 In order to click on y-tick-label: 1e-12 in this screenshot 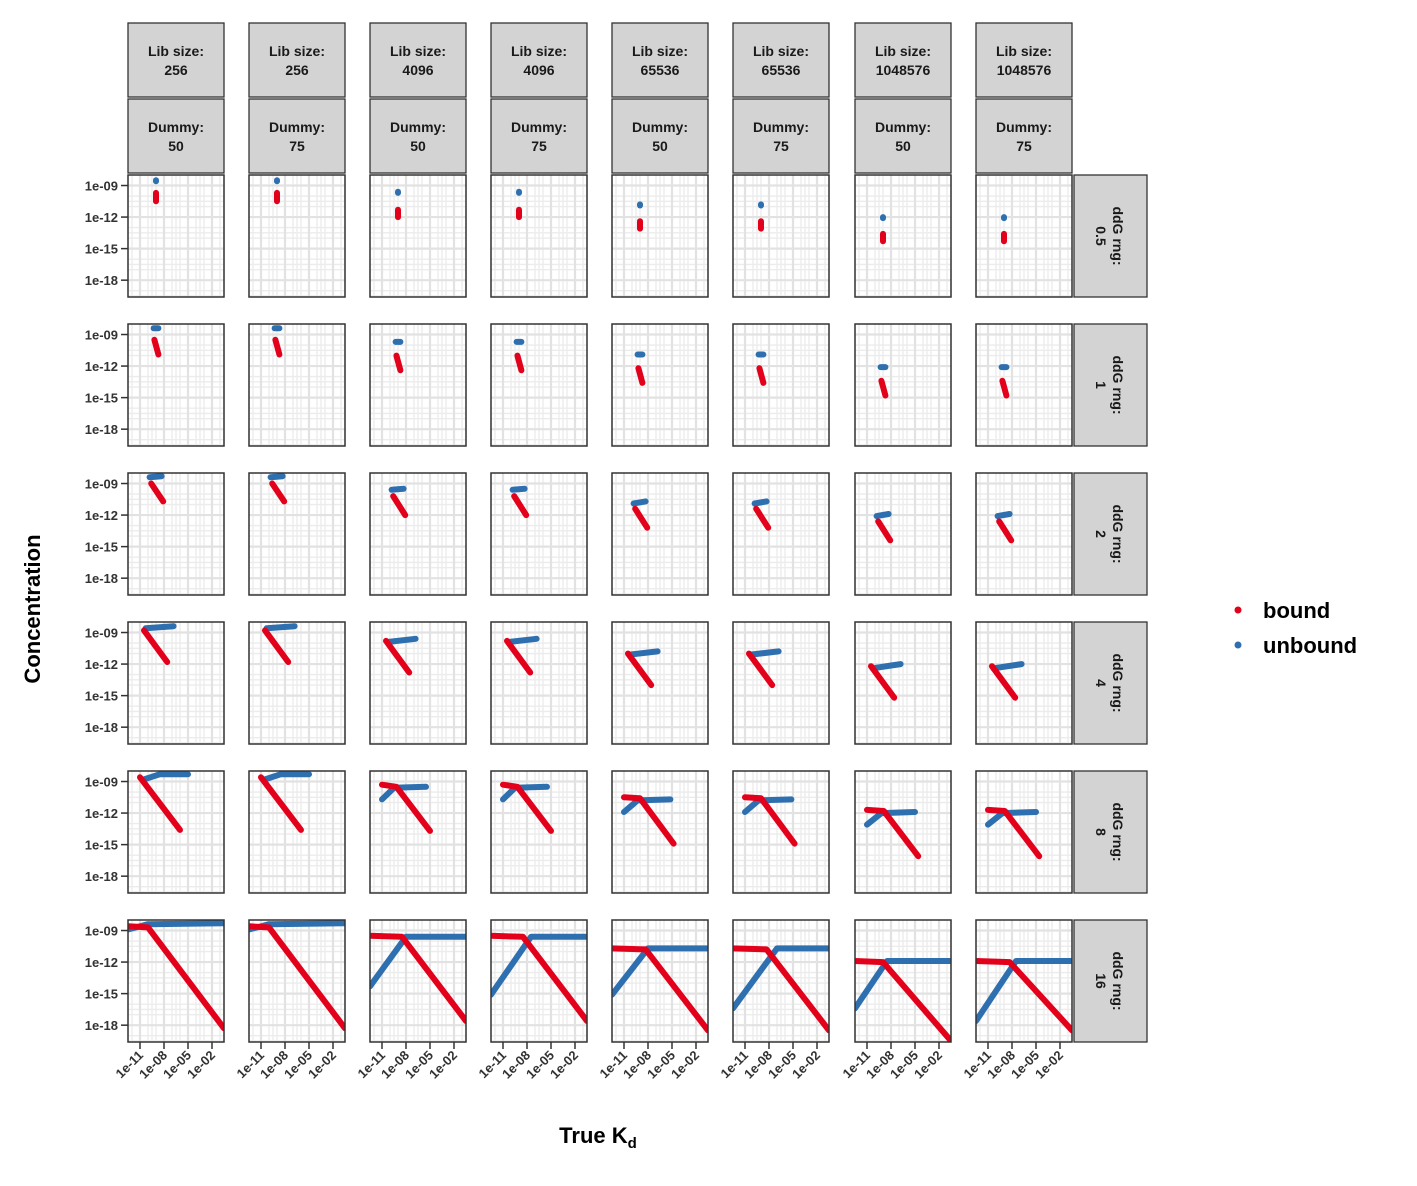, I will do `click(101, 813)`.